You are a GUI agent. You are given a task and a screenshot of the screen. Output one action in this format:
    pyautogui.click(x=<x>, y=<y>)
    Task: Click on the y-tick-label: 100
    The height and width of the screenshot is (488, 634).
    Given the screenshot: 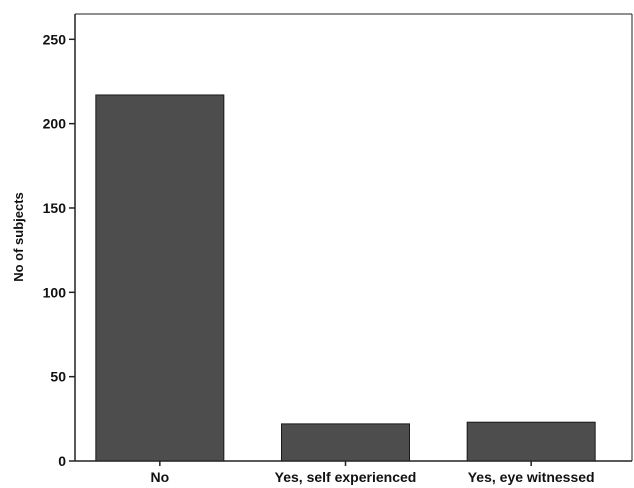 What is the action you would take?
    pyautogui.click(x=55, y=292)
    